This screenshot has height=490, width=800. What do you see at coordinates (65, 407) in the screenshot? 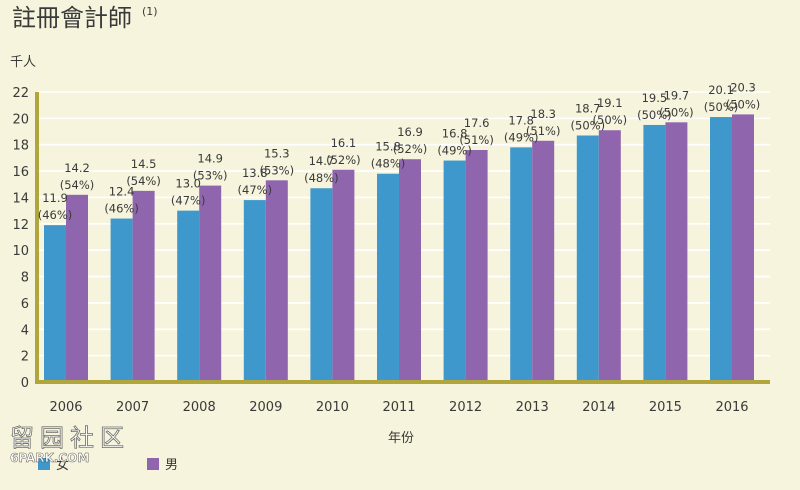
I see `x-tick-label: 2006` at bounding box center [65, 407].